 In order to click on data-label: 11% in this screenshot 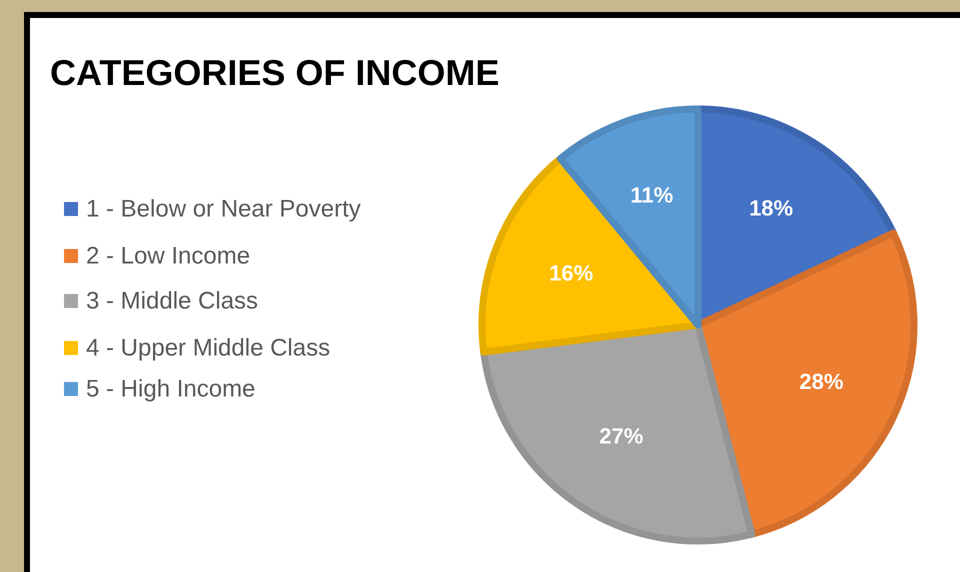, I will do `click(652, 195)`.